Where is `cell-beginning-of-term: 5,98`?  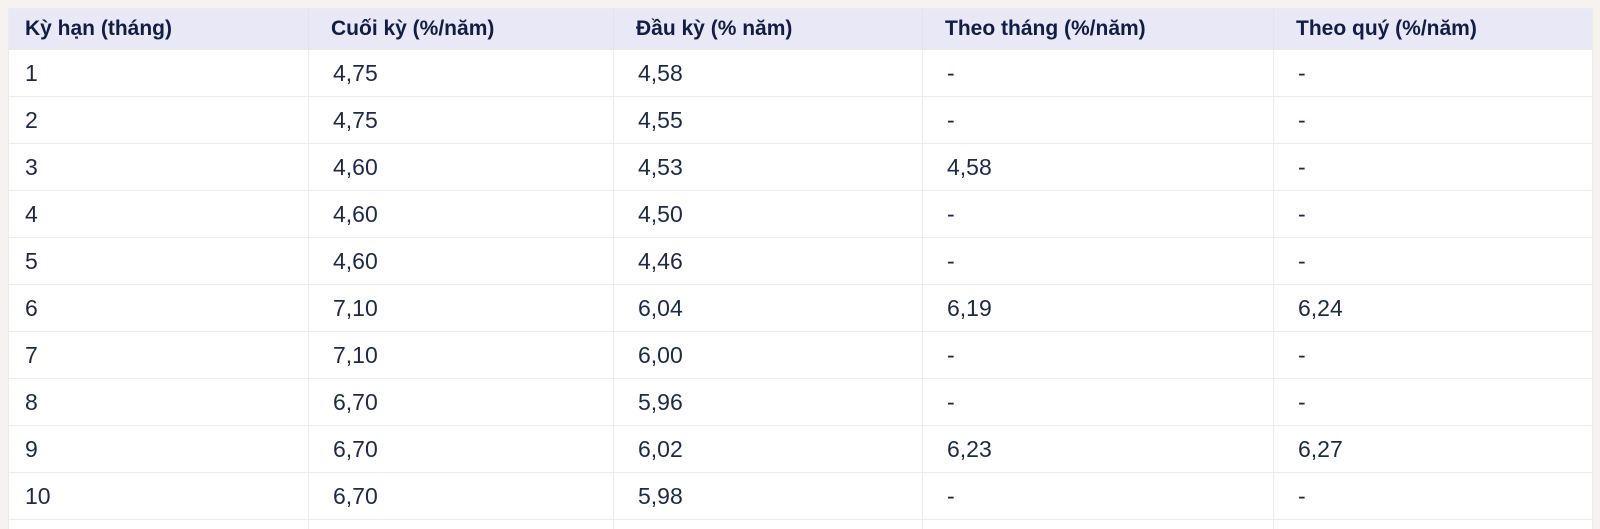
cell-beginning-of-term: 5,98 is located at coordinates (768, 496).